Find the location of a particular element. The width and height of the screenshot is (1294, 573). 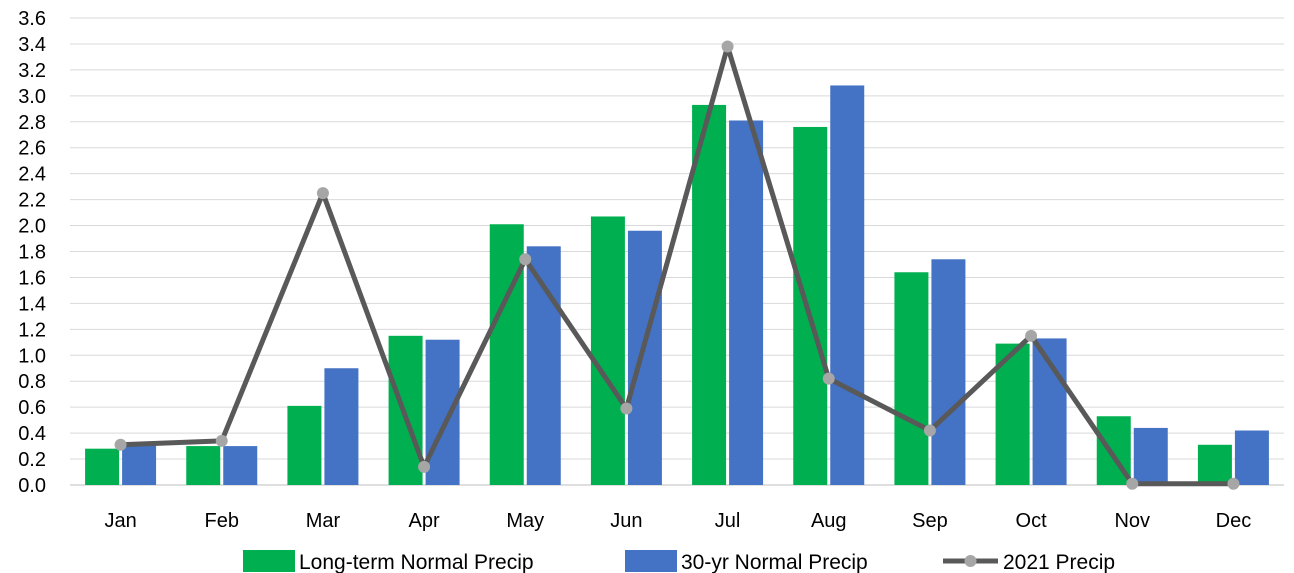

y-tick-label: 3.6 is located at coordinates (32, 19).